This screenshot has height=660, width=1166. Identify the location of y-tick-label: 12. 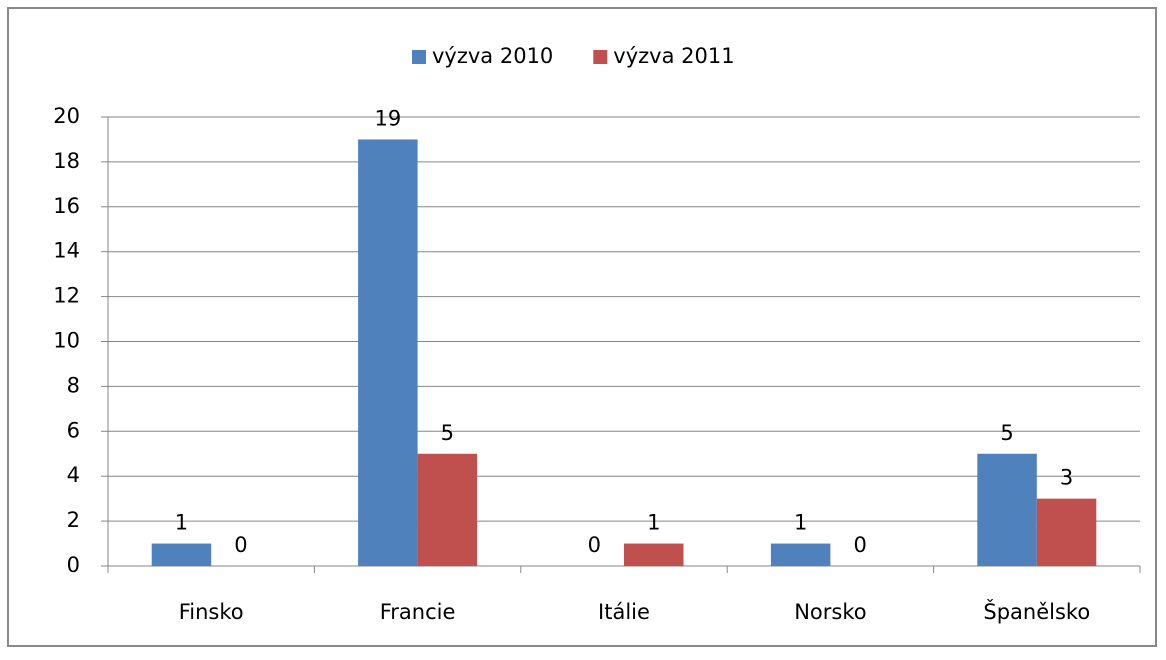
(66, 296).